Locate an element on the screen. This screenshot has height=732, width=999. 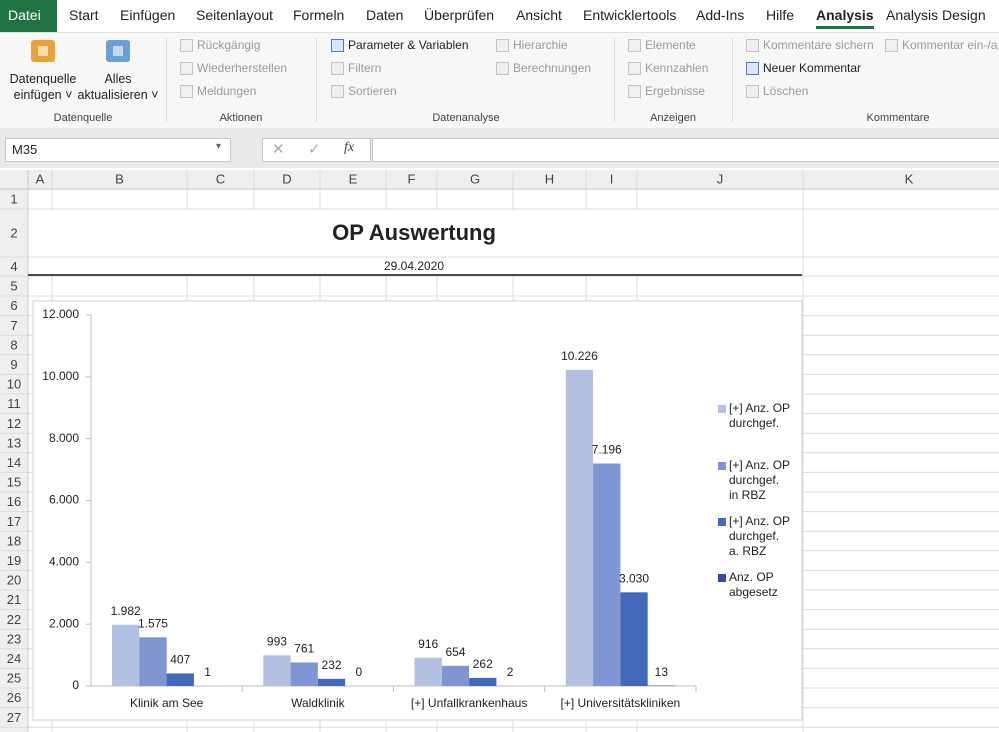
column-header: I is located at coordinates (612, 178).